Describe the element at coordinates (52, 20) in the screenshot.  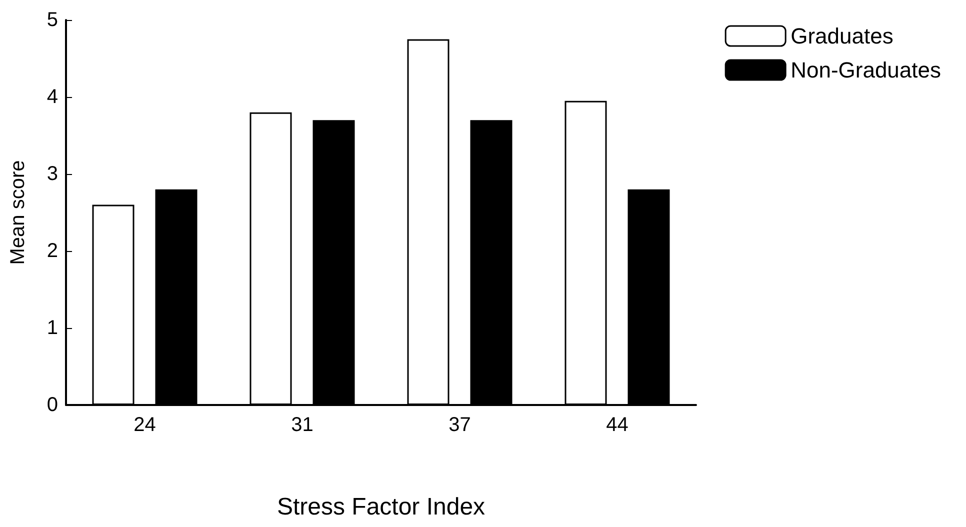
I see `y-tick-label: 5` at that location.